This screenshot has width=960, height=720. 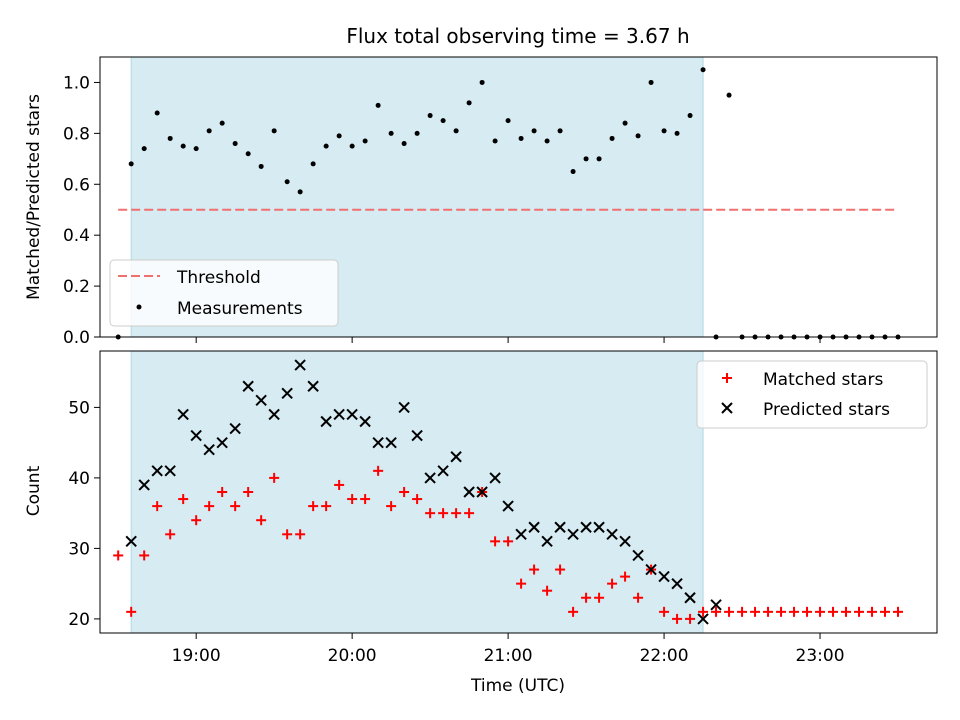 What do you see at coordinates (81, 210) in the screenshot?
I see `top-y-axis: 0.0 0.2 0.4 0.6 0.8 1.0` at bounding box center [81, 210].